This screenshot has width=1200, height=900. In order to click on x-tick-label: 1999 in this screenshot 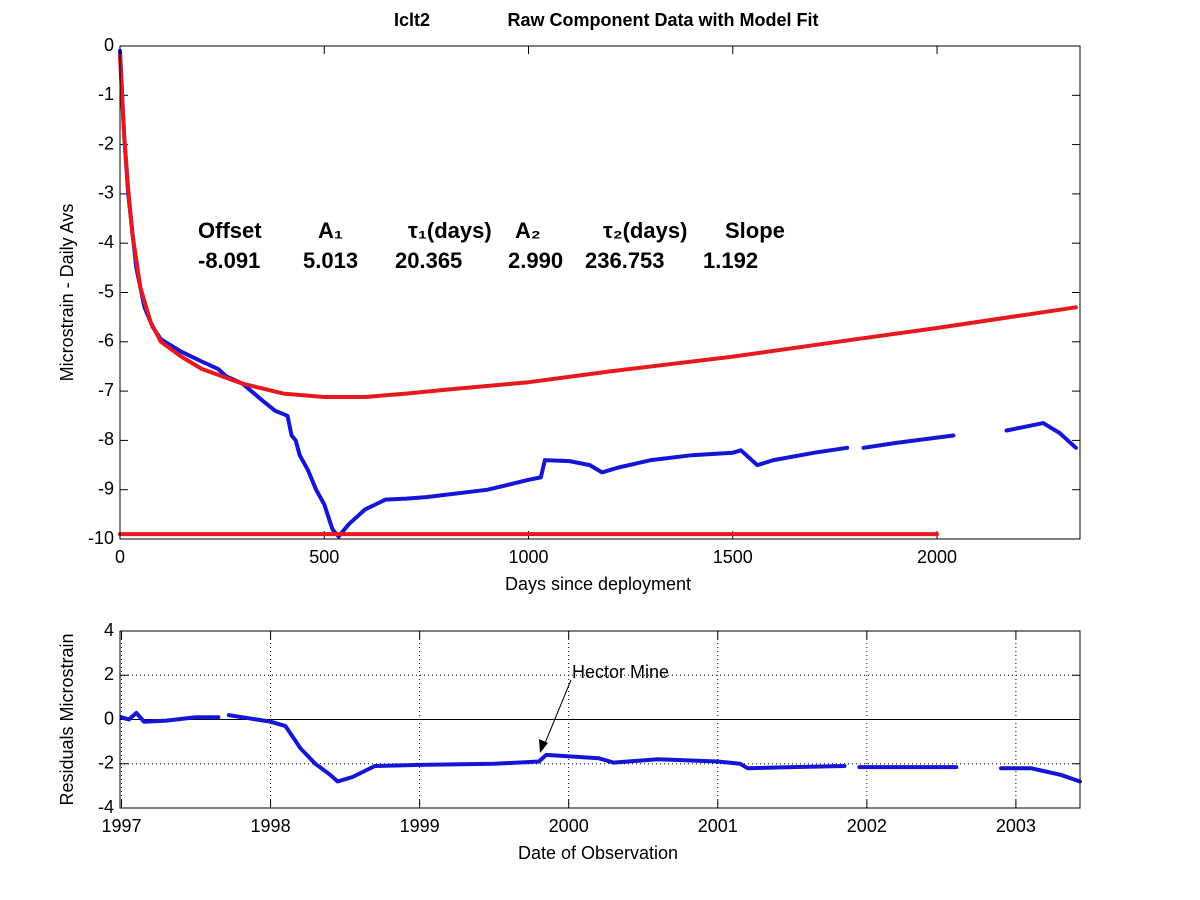, I will do `click(420, 826)`.